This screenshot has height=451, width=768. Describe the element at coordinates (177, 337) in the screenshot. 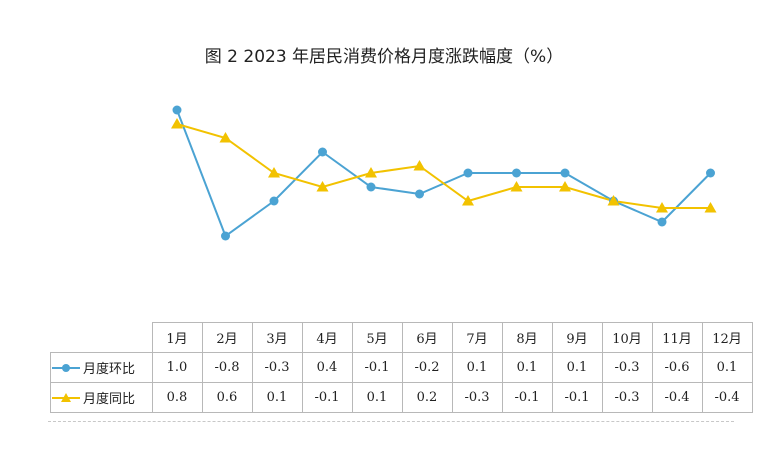

I see `table-header-cell: 1月` at that location.